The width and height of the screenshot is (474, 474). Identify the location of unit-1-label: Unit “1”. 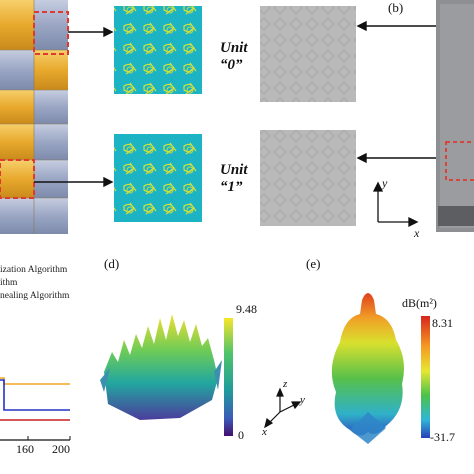
(234, 179).